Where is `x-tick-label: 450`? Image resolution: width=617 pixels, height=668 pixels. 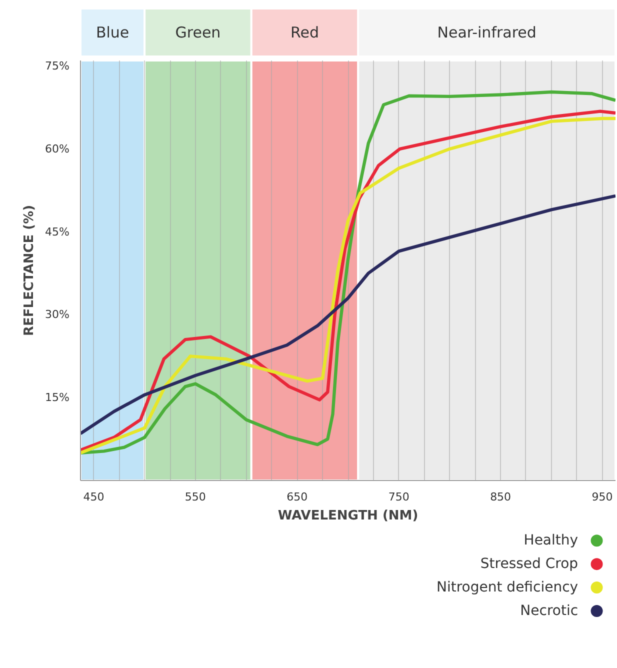 x-tick-label: 450 is located at coordinates (93, 497).